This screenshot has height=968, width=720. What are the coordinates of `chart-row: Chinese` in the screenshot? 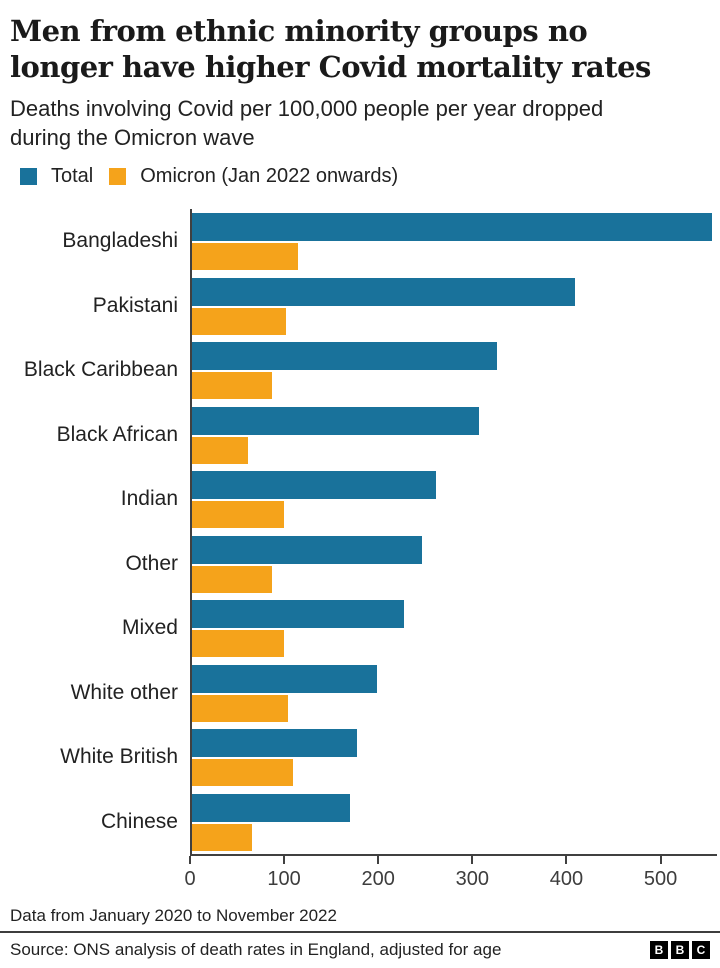 It's located at (360, 822).